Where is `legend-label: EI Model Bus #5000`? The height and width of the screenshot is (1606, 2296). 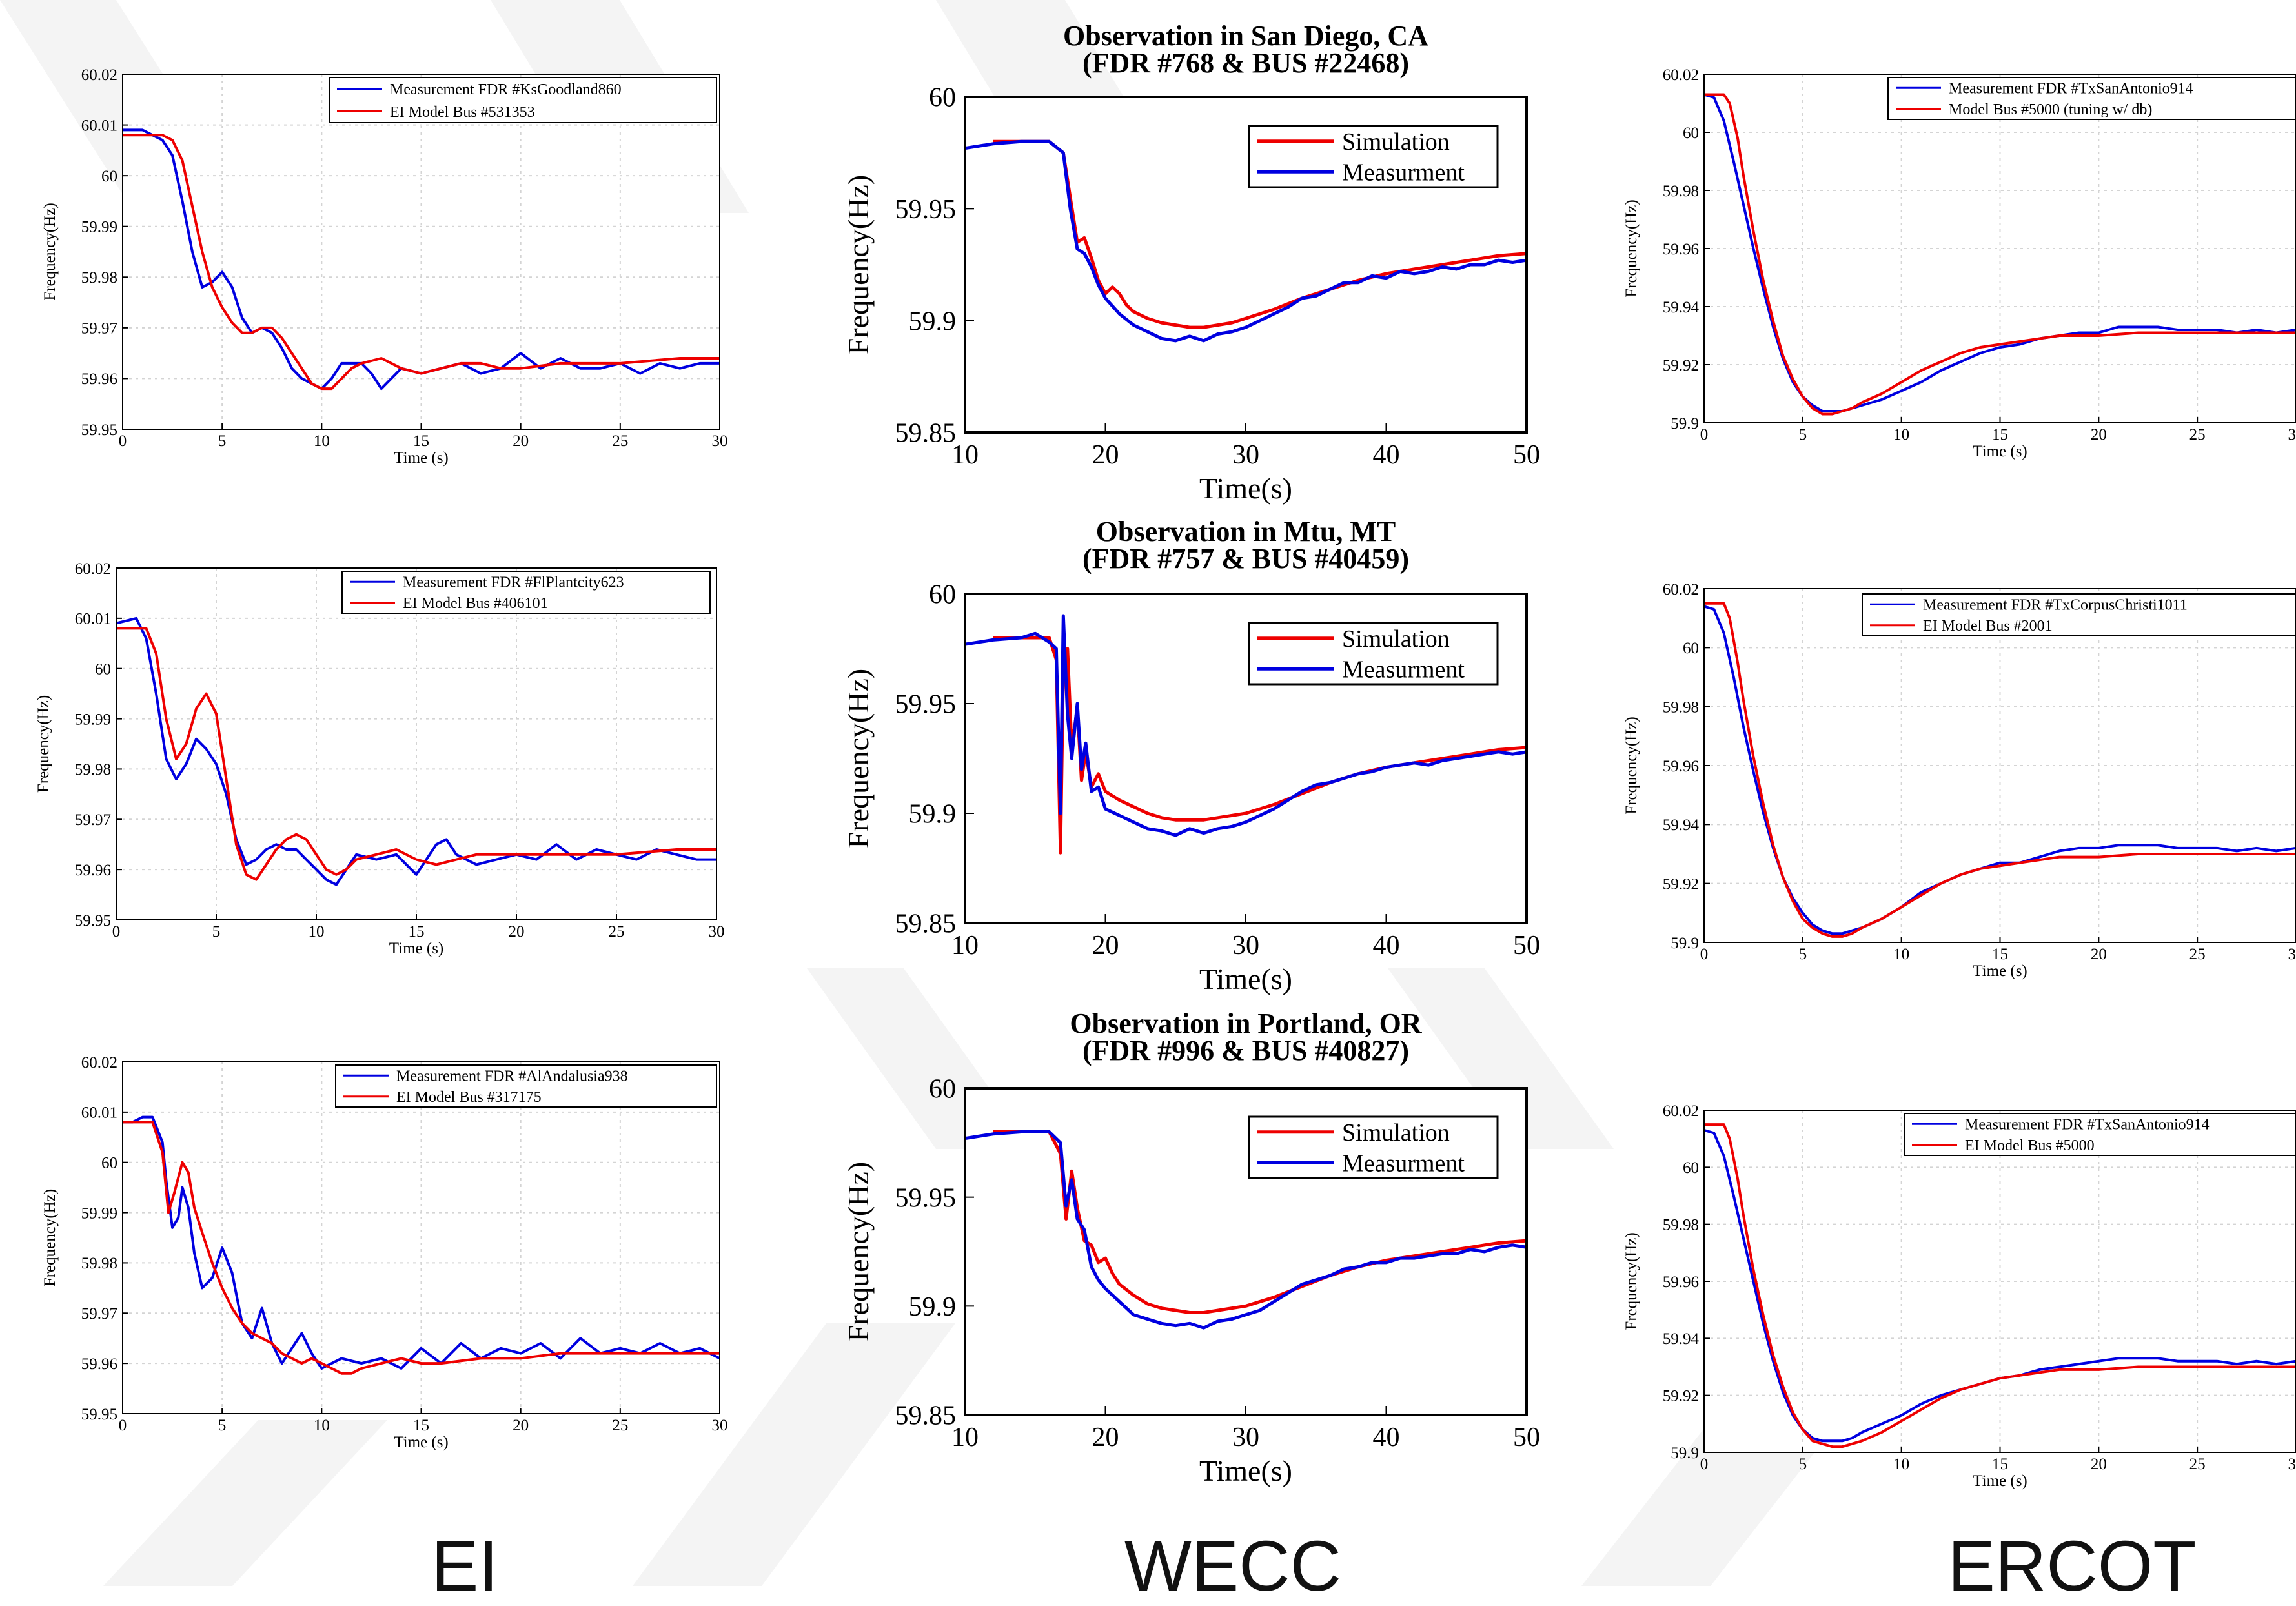
legend-label: EI Model Bus #5000 is located at coordinates (2030, 1145).